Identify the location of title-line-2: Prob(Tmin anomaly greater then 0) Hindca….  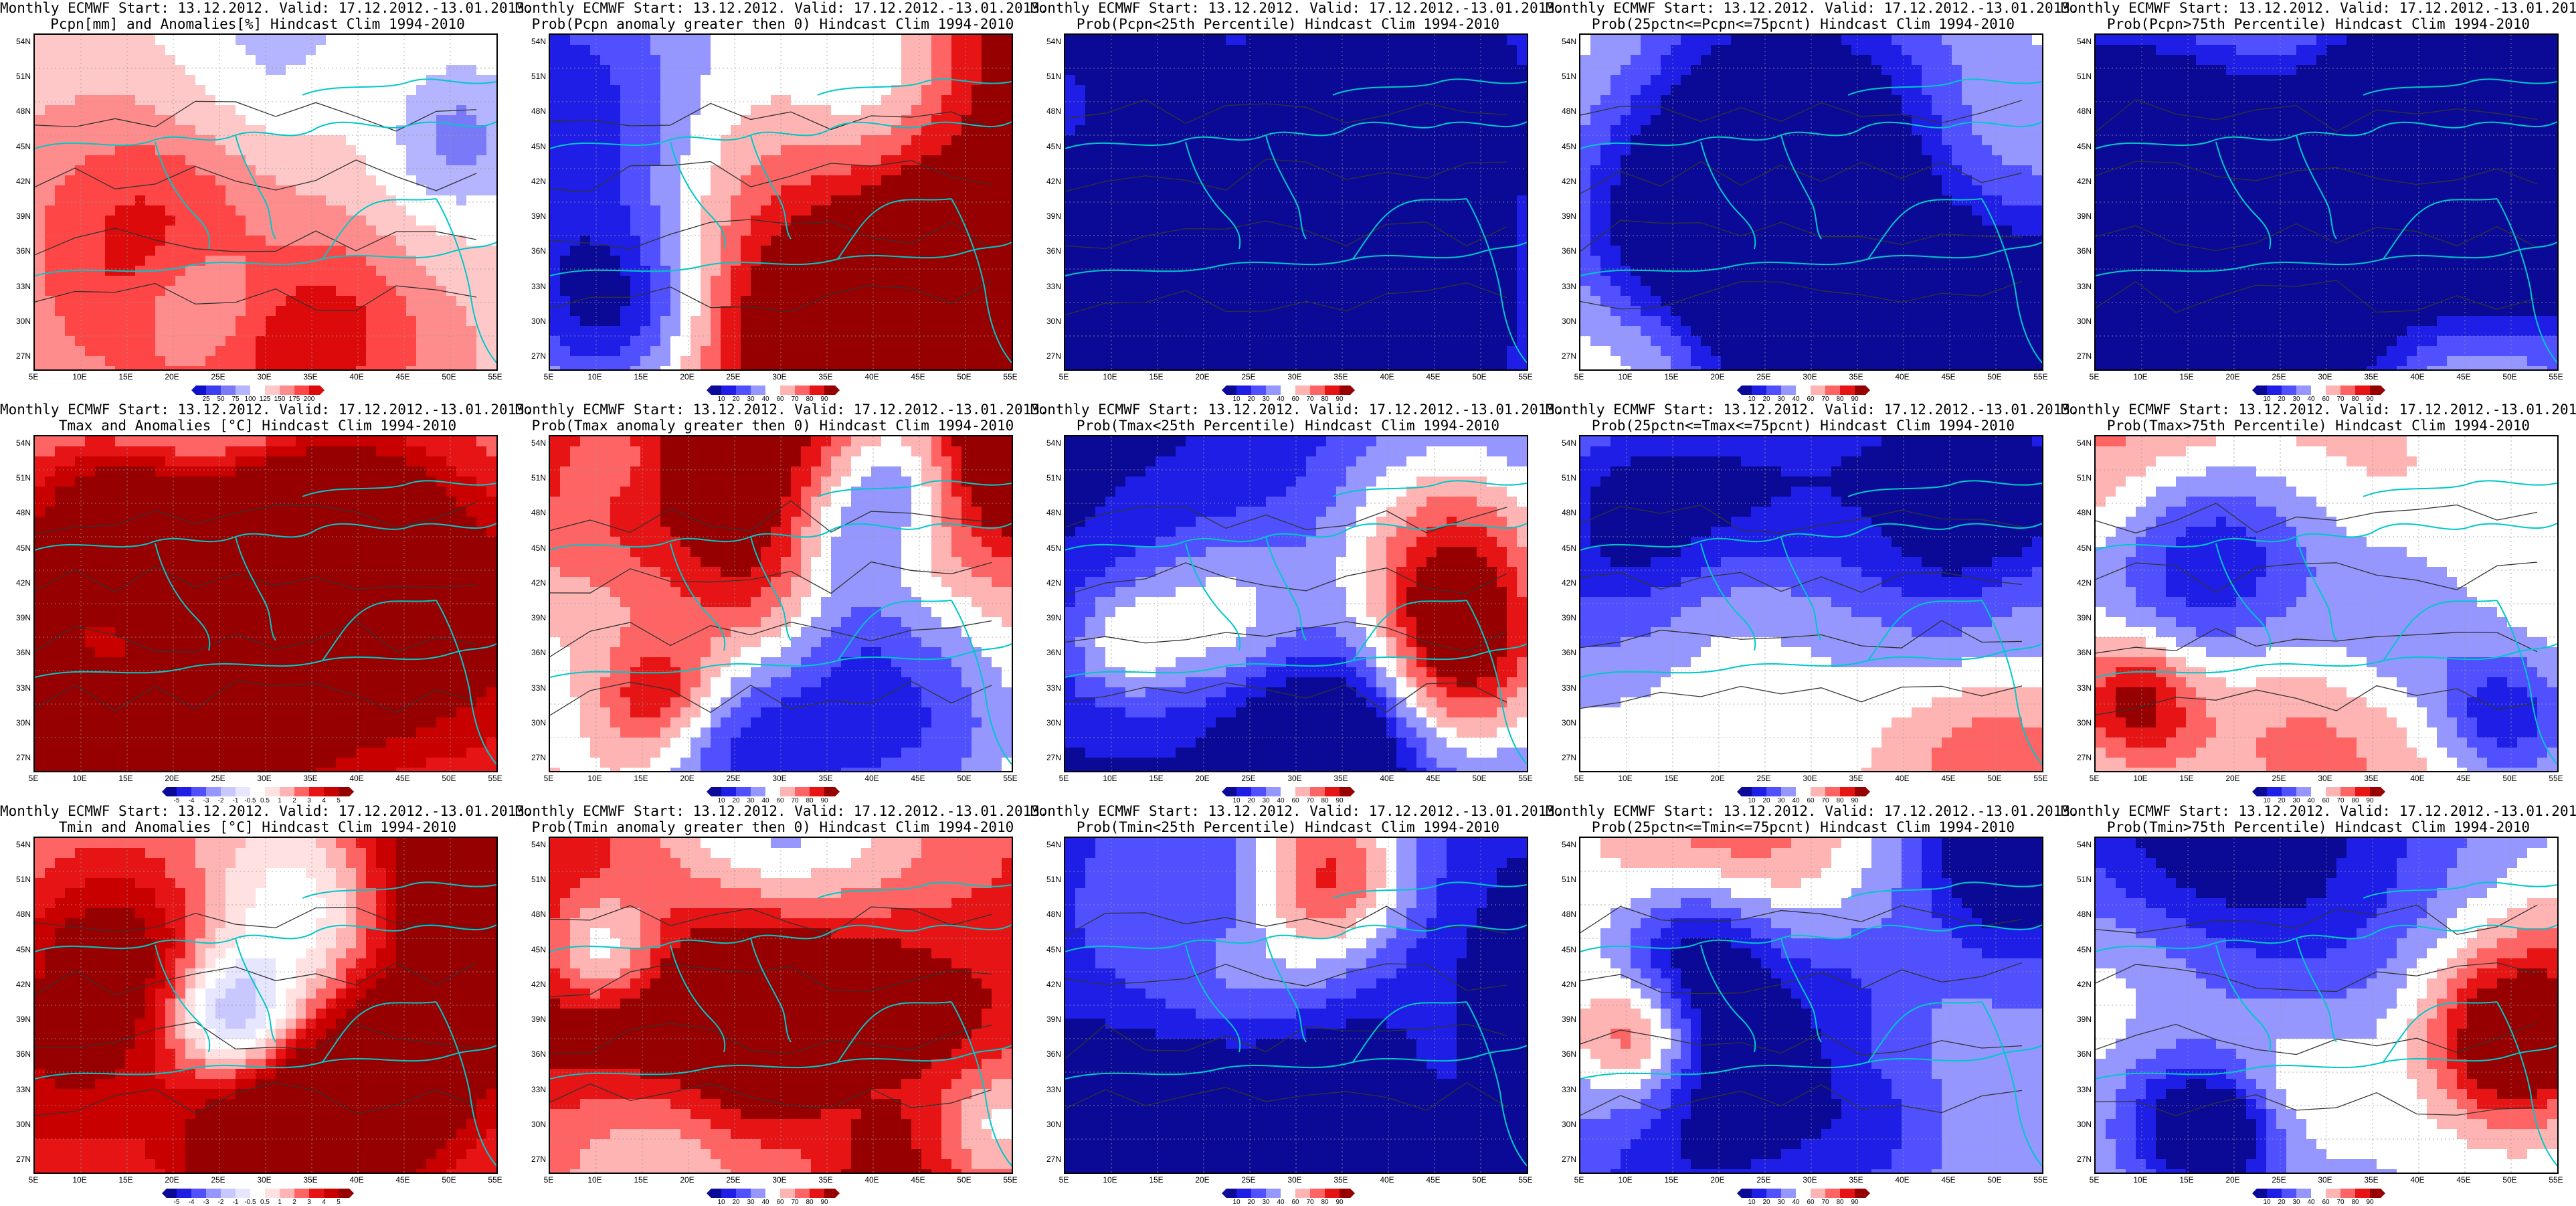
(773, 827).